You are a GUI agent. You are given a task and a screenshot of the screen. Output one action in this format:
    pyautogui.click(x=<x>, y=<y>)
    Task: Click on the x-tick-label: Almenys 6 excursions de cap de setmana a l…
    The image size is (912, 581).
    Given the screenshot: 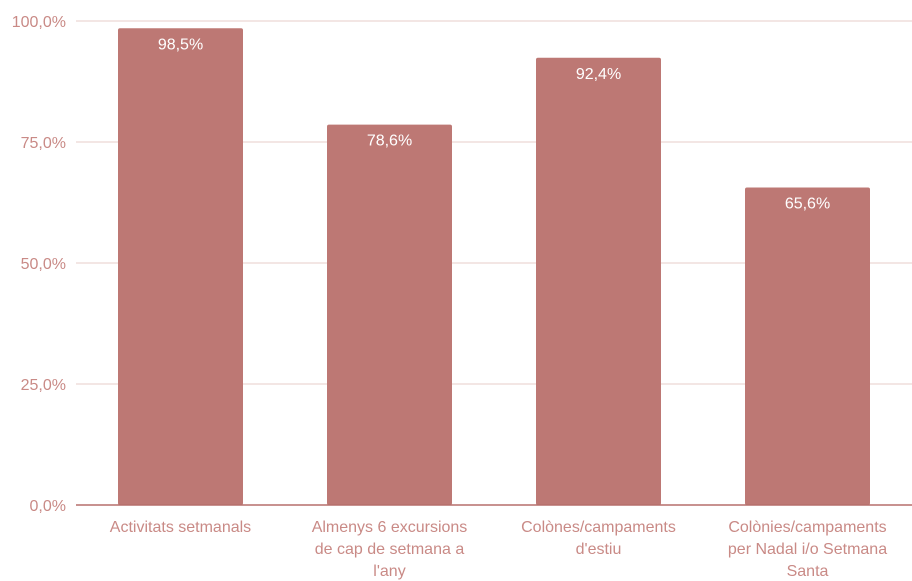 What is the action you would take?
    pyautogui.click(x=390, y=549)
    